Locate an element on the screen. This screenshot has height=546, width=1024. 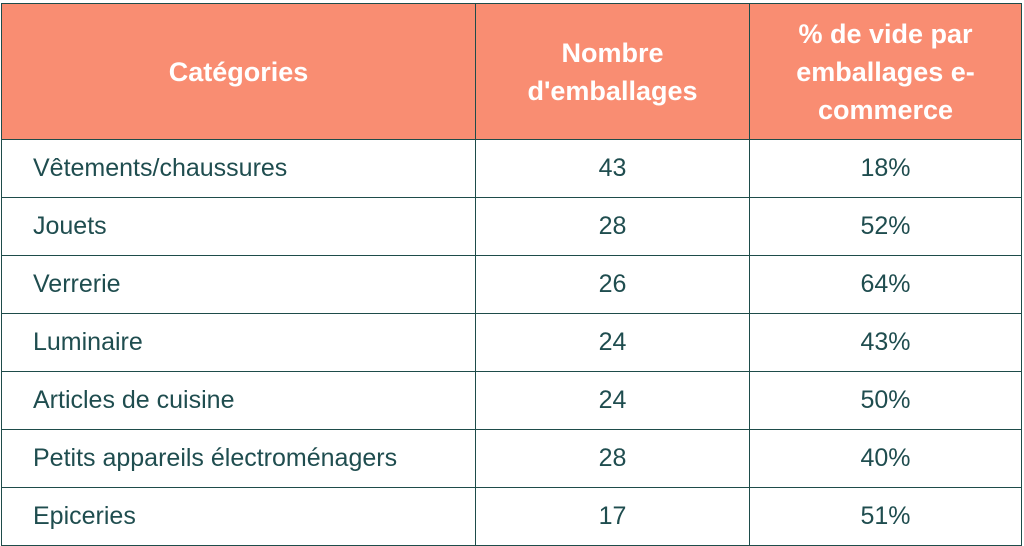
table-row: Luminaire 24 43% is located at coordinates (511, 342).